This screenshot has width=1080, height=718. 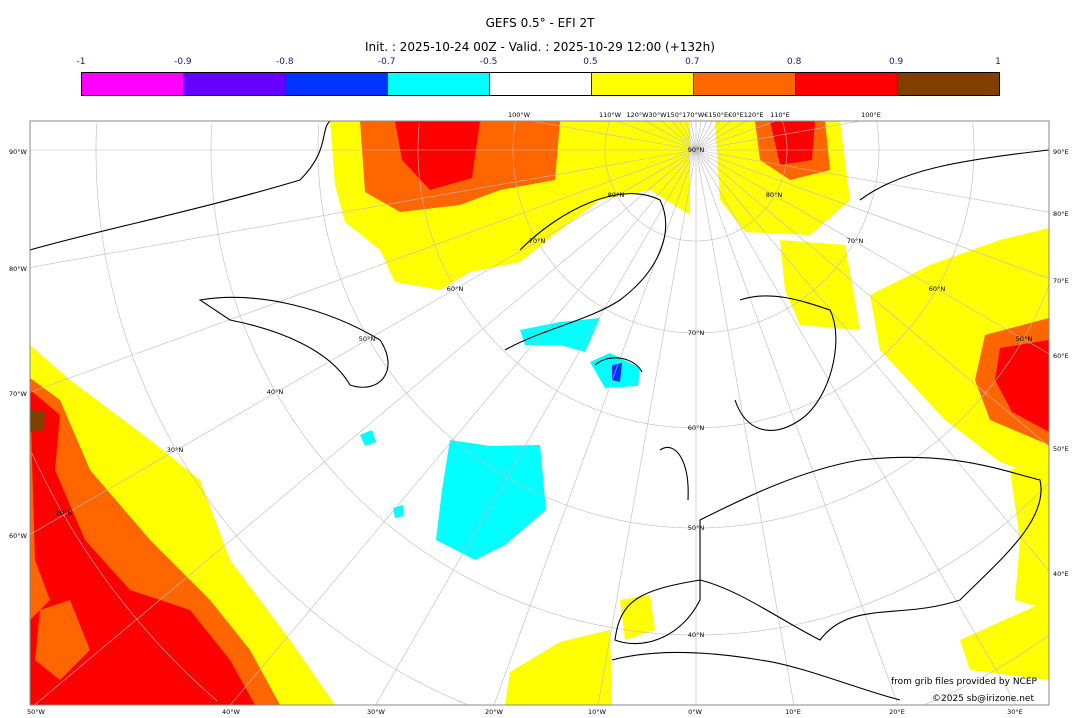 I want to click on map-coordinate-label: 30°E, so click(x=1015, y=712).